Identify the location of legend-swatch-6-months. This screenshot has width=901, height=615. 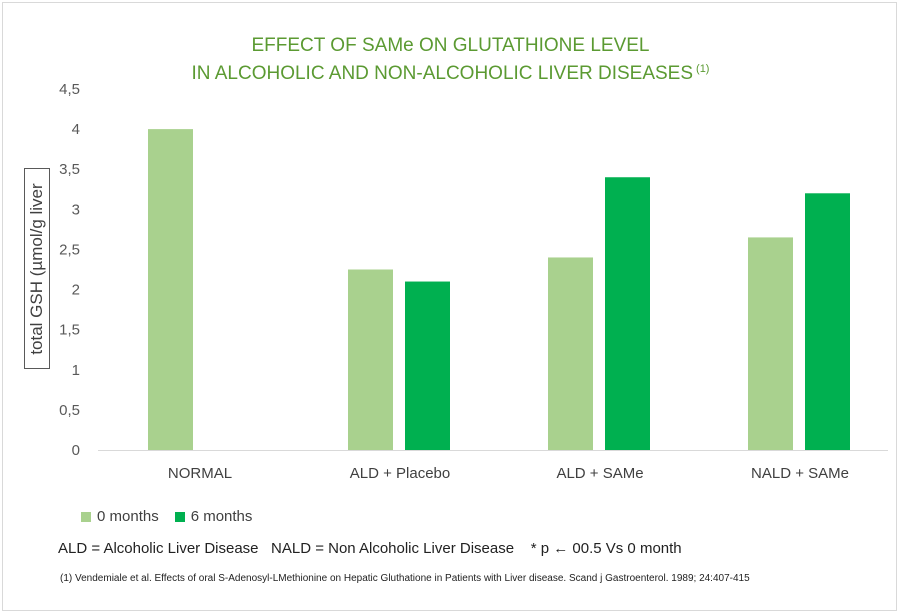
(179, 516).